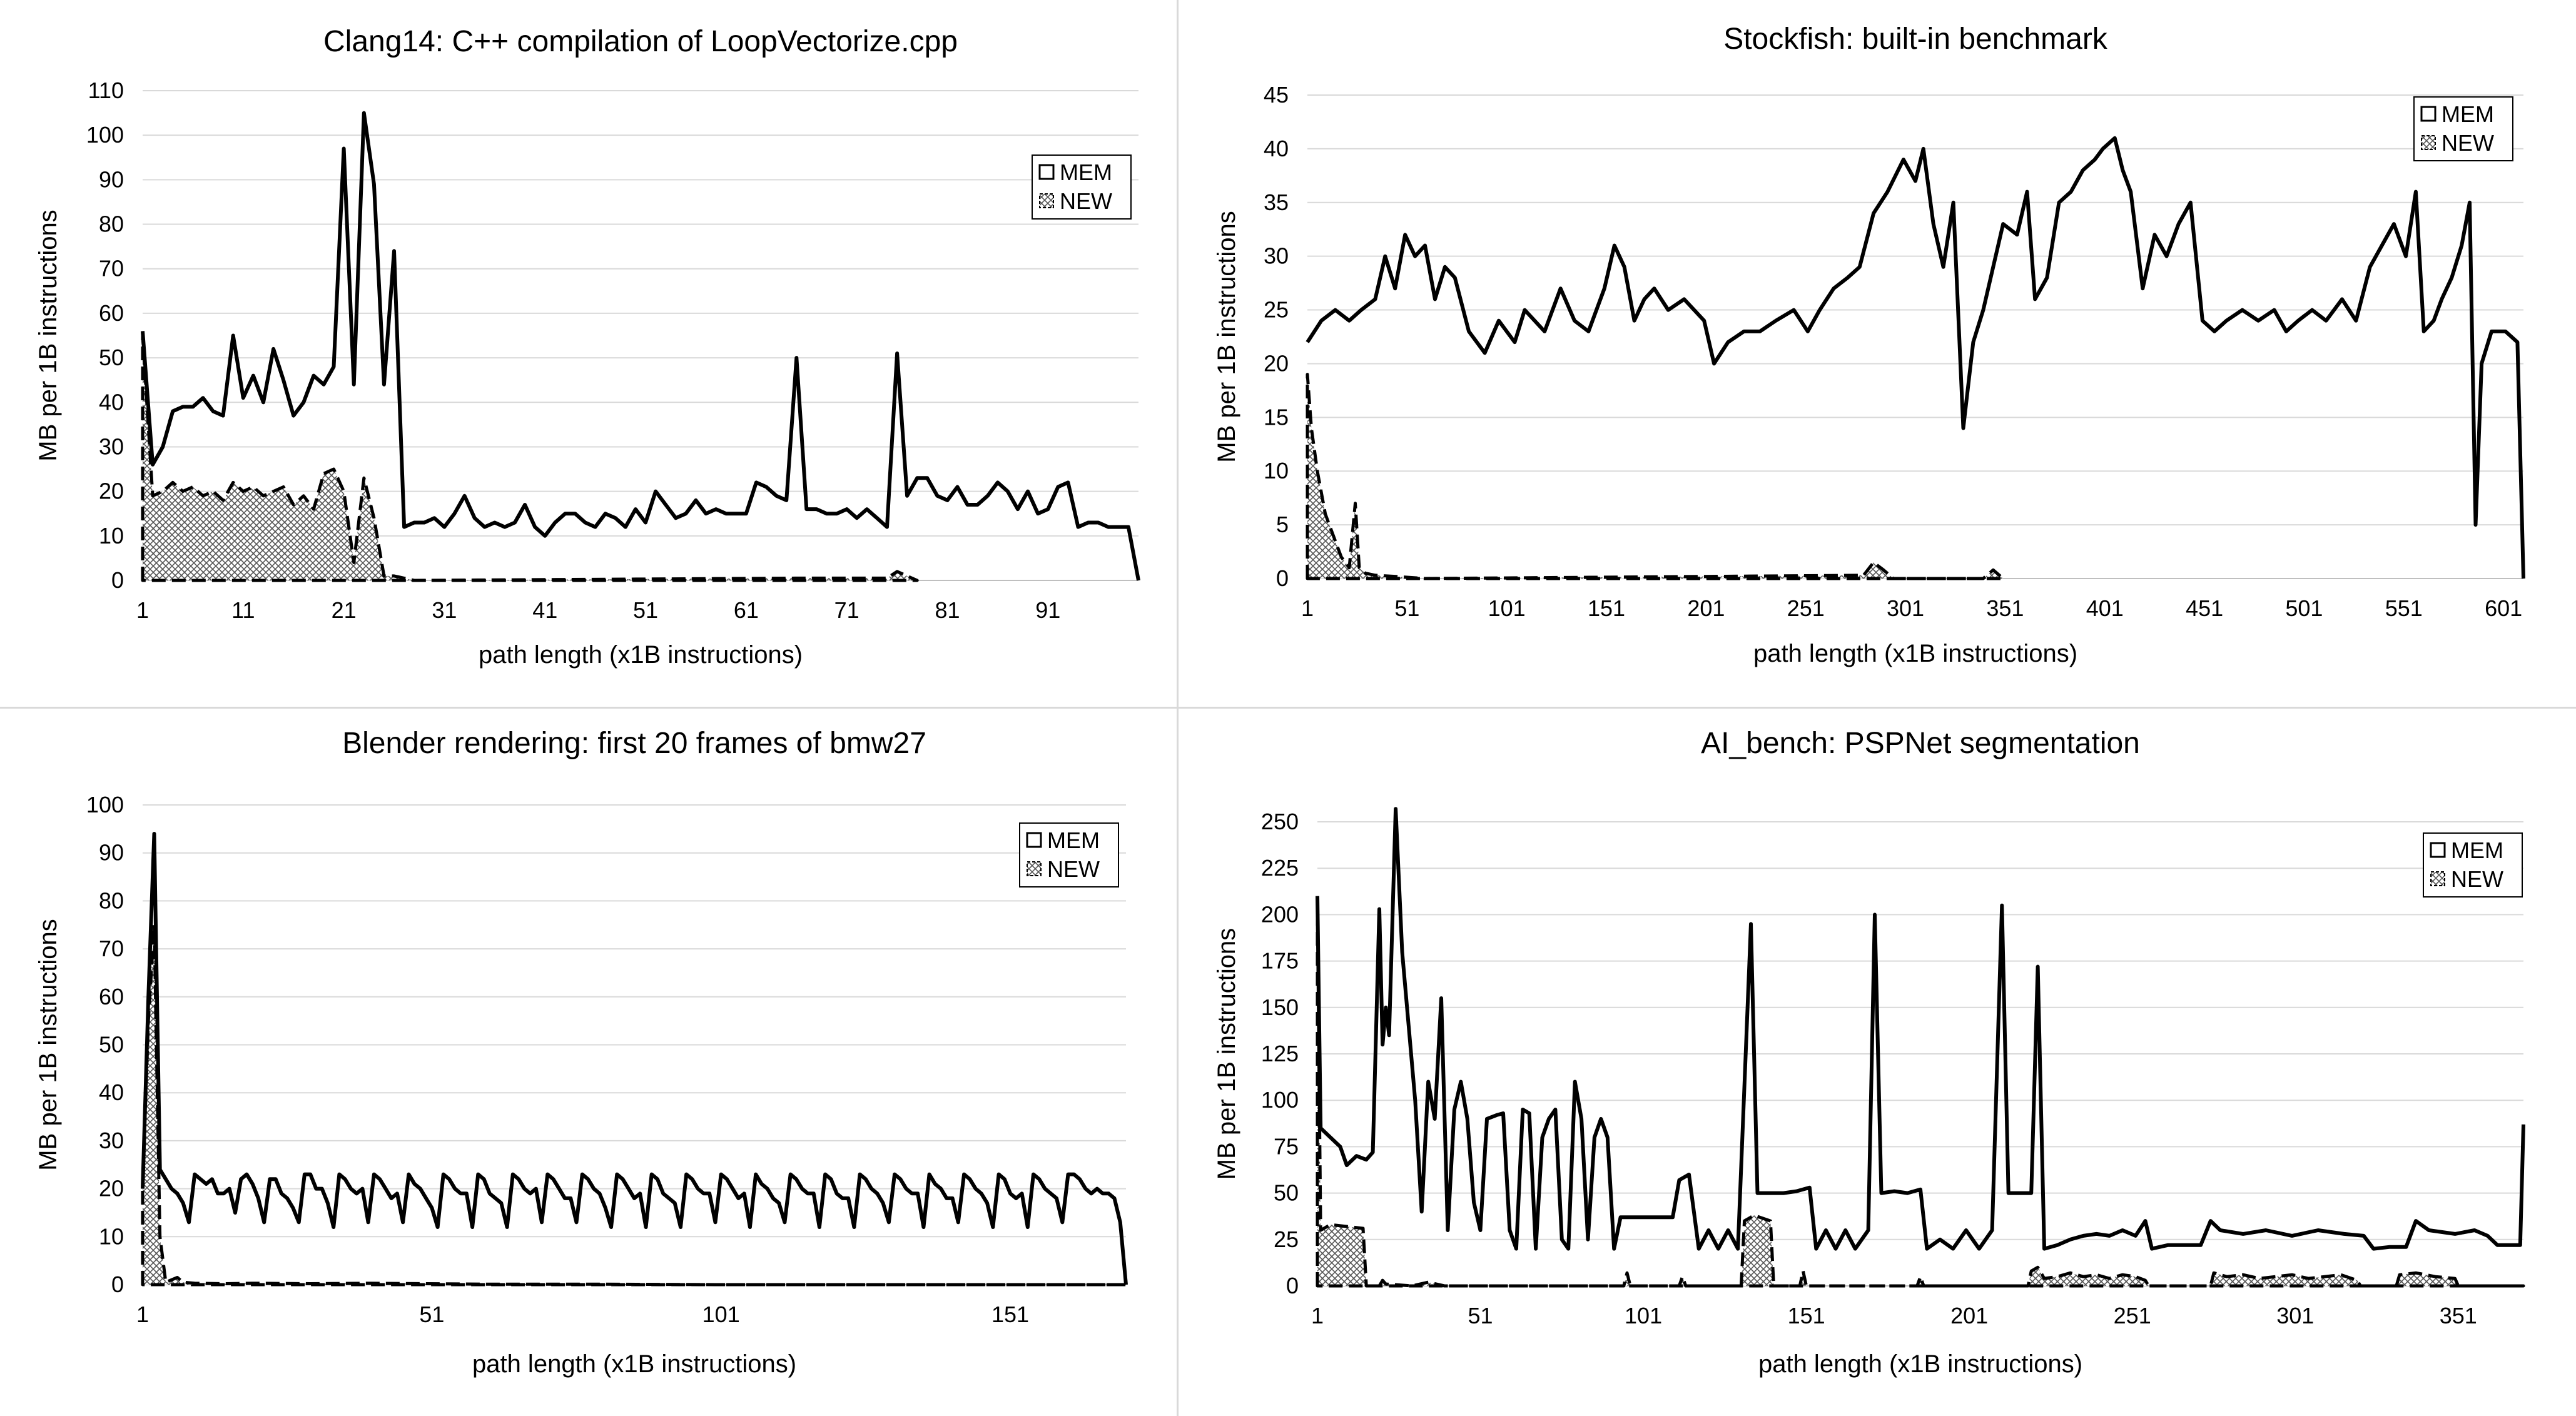 The width and height of the screenshot is (2576, 1416). I want to click on x-tick-label: 11, so click(243, 610).